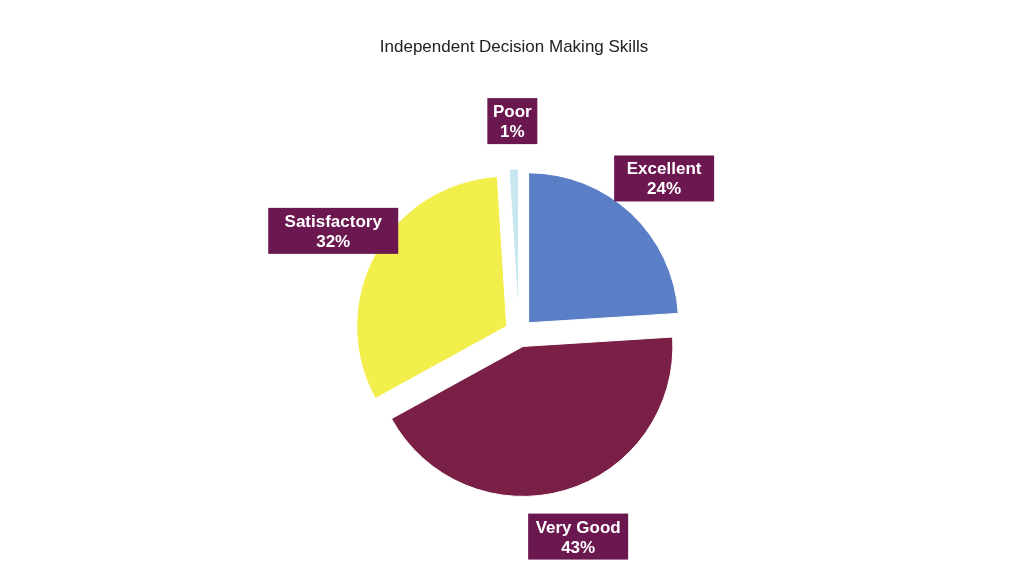  I want to click on slice-label: Poor, so click(512, 112).